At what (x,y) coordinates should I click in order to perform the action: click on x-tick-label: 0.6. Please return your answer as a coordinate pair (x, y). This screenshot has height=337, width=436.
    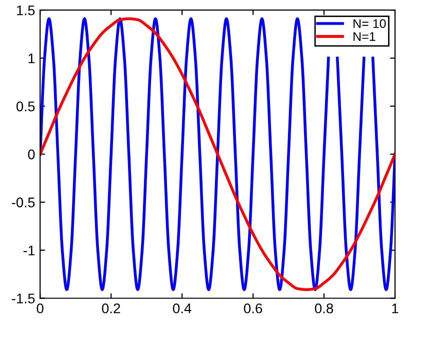
    Looking at the image, I should click on (253, 308).